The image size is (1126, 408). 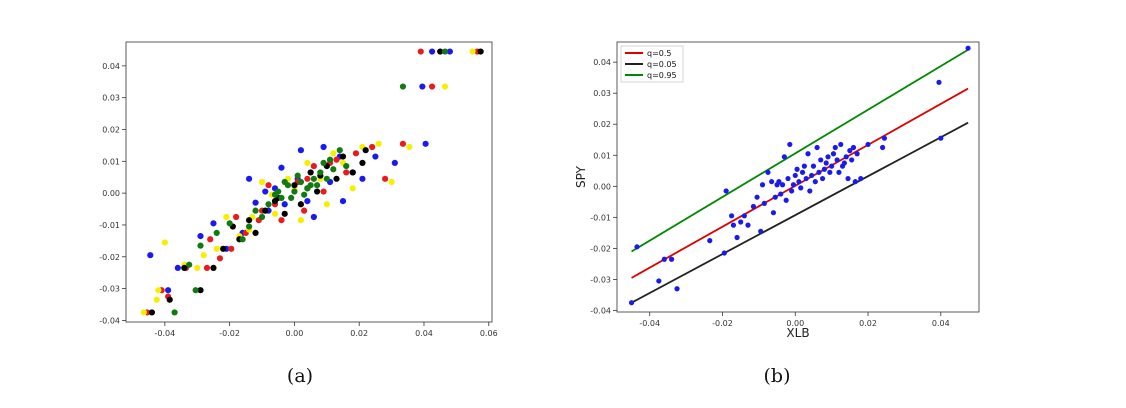 What do you see at coordinates (112, 193) in the screenshot?
I see `chart-a-yticks: -0.04 -0.03 -0.02 -0.01 0.00 0.01 0.02 0.03 0.04` at bounding box center [112, 193].